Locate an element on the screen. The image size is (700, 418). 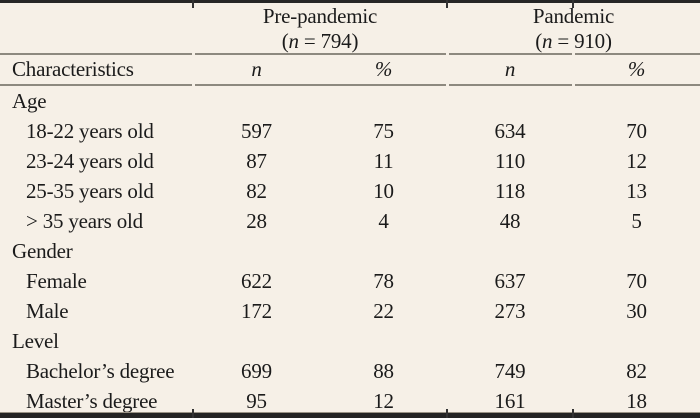
pan-pct-value: 18 is located at coordinates (636, 400).